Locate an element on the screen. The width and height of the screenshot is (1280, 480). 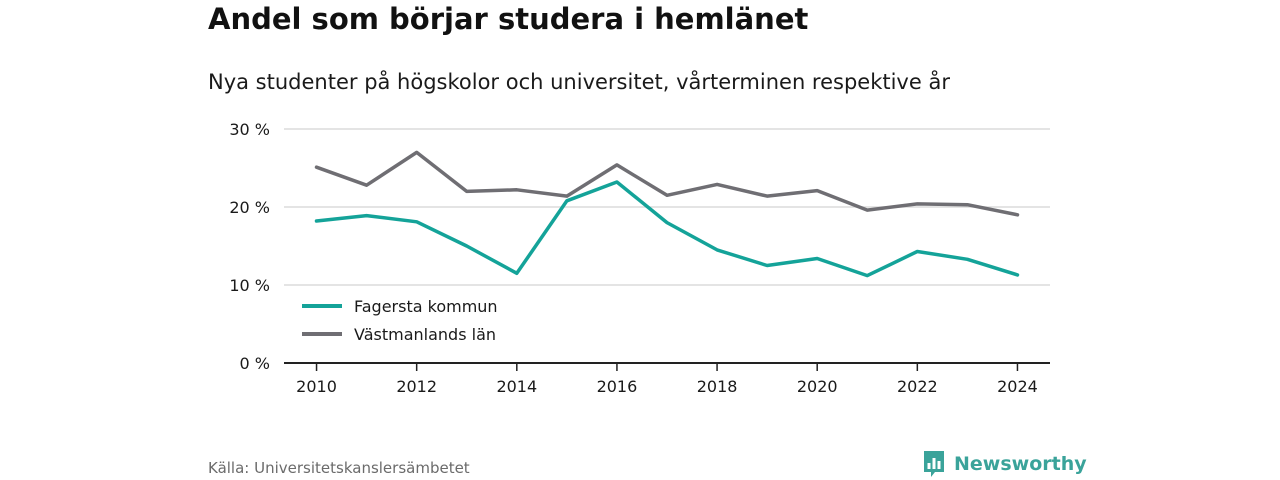
y-tick-label: 0 % is located at coordinates (255, 363).